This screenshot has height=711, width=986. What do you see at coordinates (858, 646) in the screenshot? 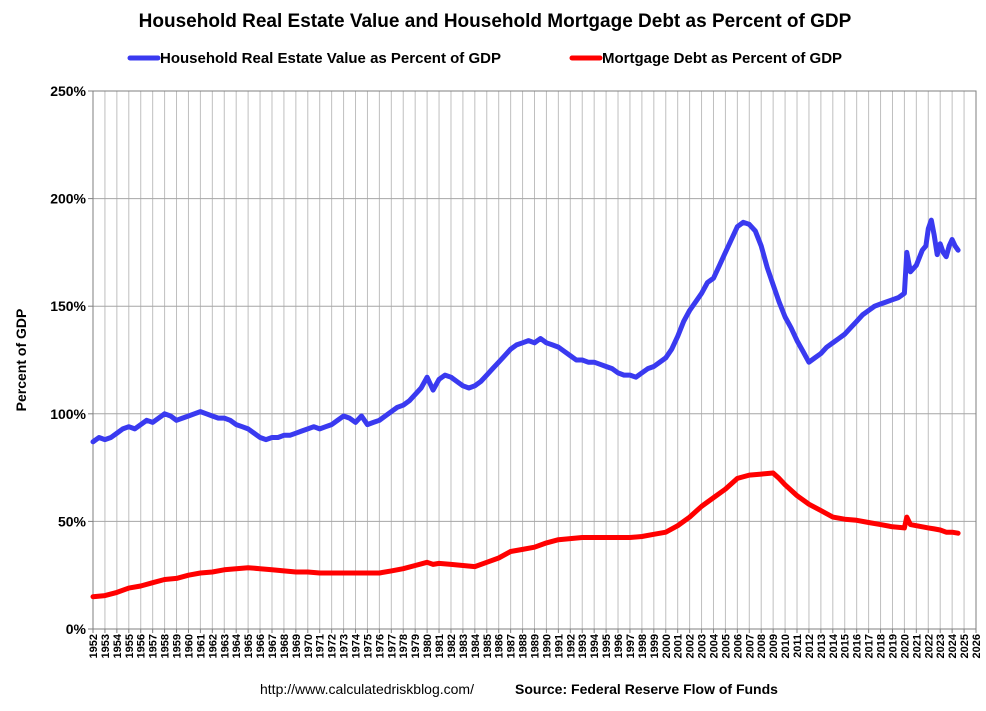
I see `x-tick-label: 2016` at bounding box center [858, 646].